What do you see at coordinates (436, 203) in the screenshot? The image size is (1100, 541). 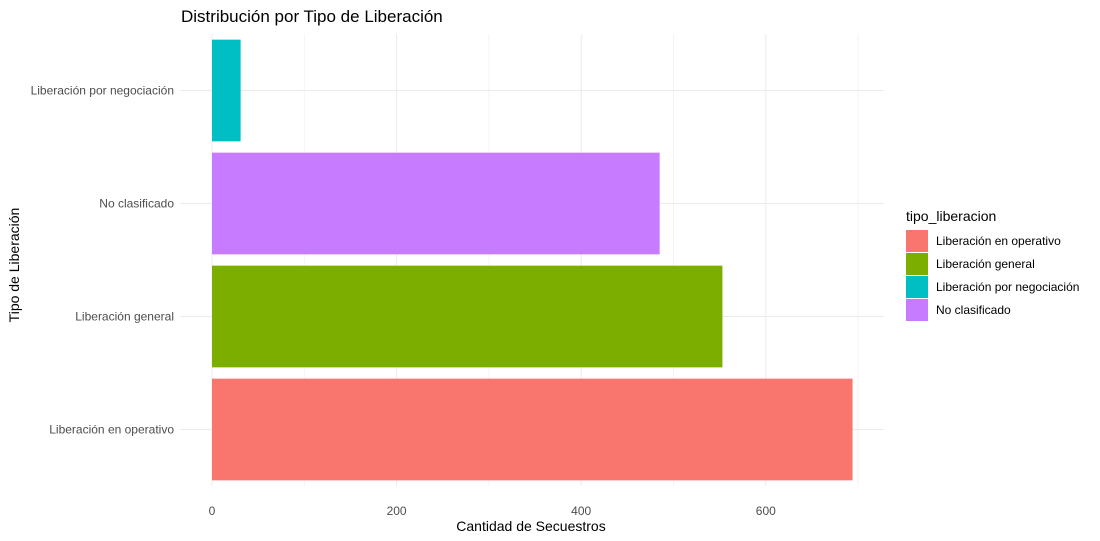 I see `bar-no-clasificado` at bounding box center [436, 203].